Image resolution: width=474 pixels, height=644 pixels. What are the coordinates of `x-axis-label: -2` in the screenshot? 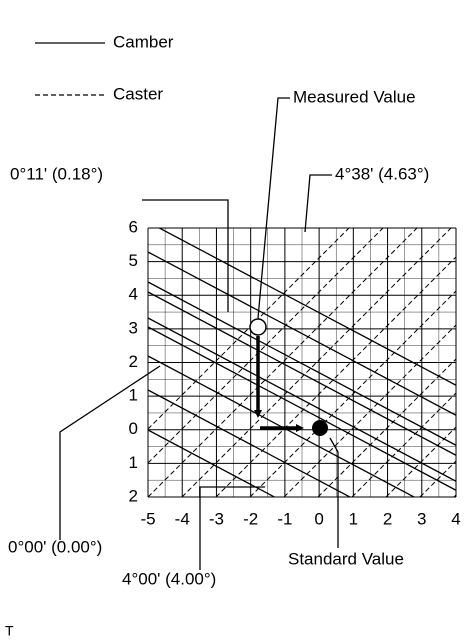 It's located at (250, 518).